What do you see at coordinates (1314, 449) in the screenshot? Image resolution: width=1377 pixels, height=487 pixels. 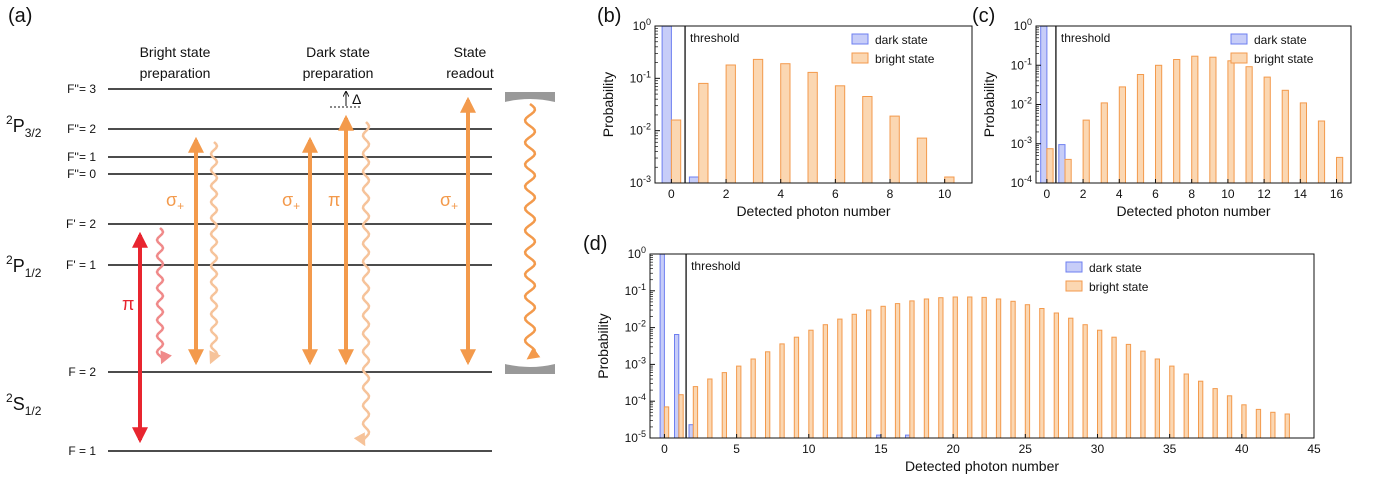 I see `x-tick-label: 45` at bounding box center [1314, 449].